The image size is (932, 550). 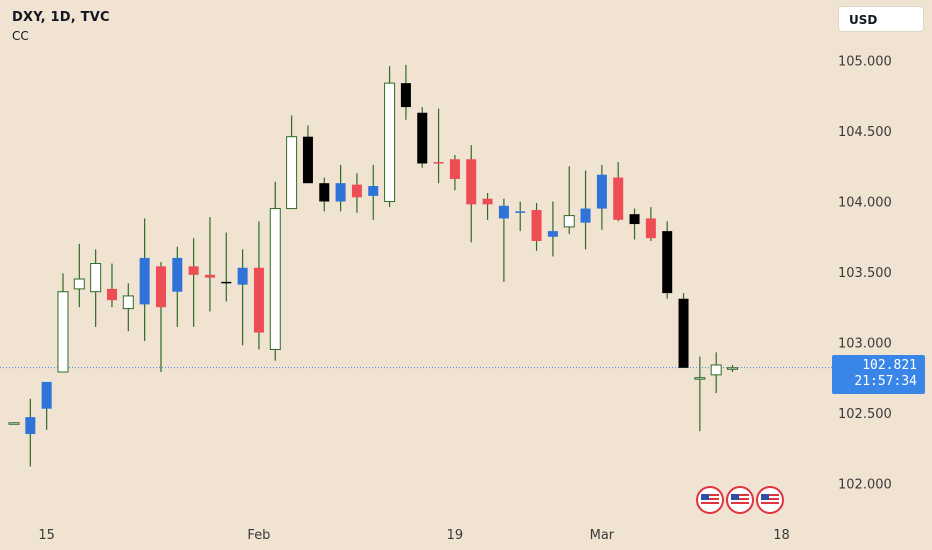 I want to click on currency-button: USD, so click(x=881, y=19).